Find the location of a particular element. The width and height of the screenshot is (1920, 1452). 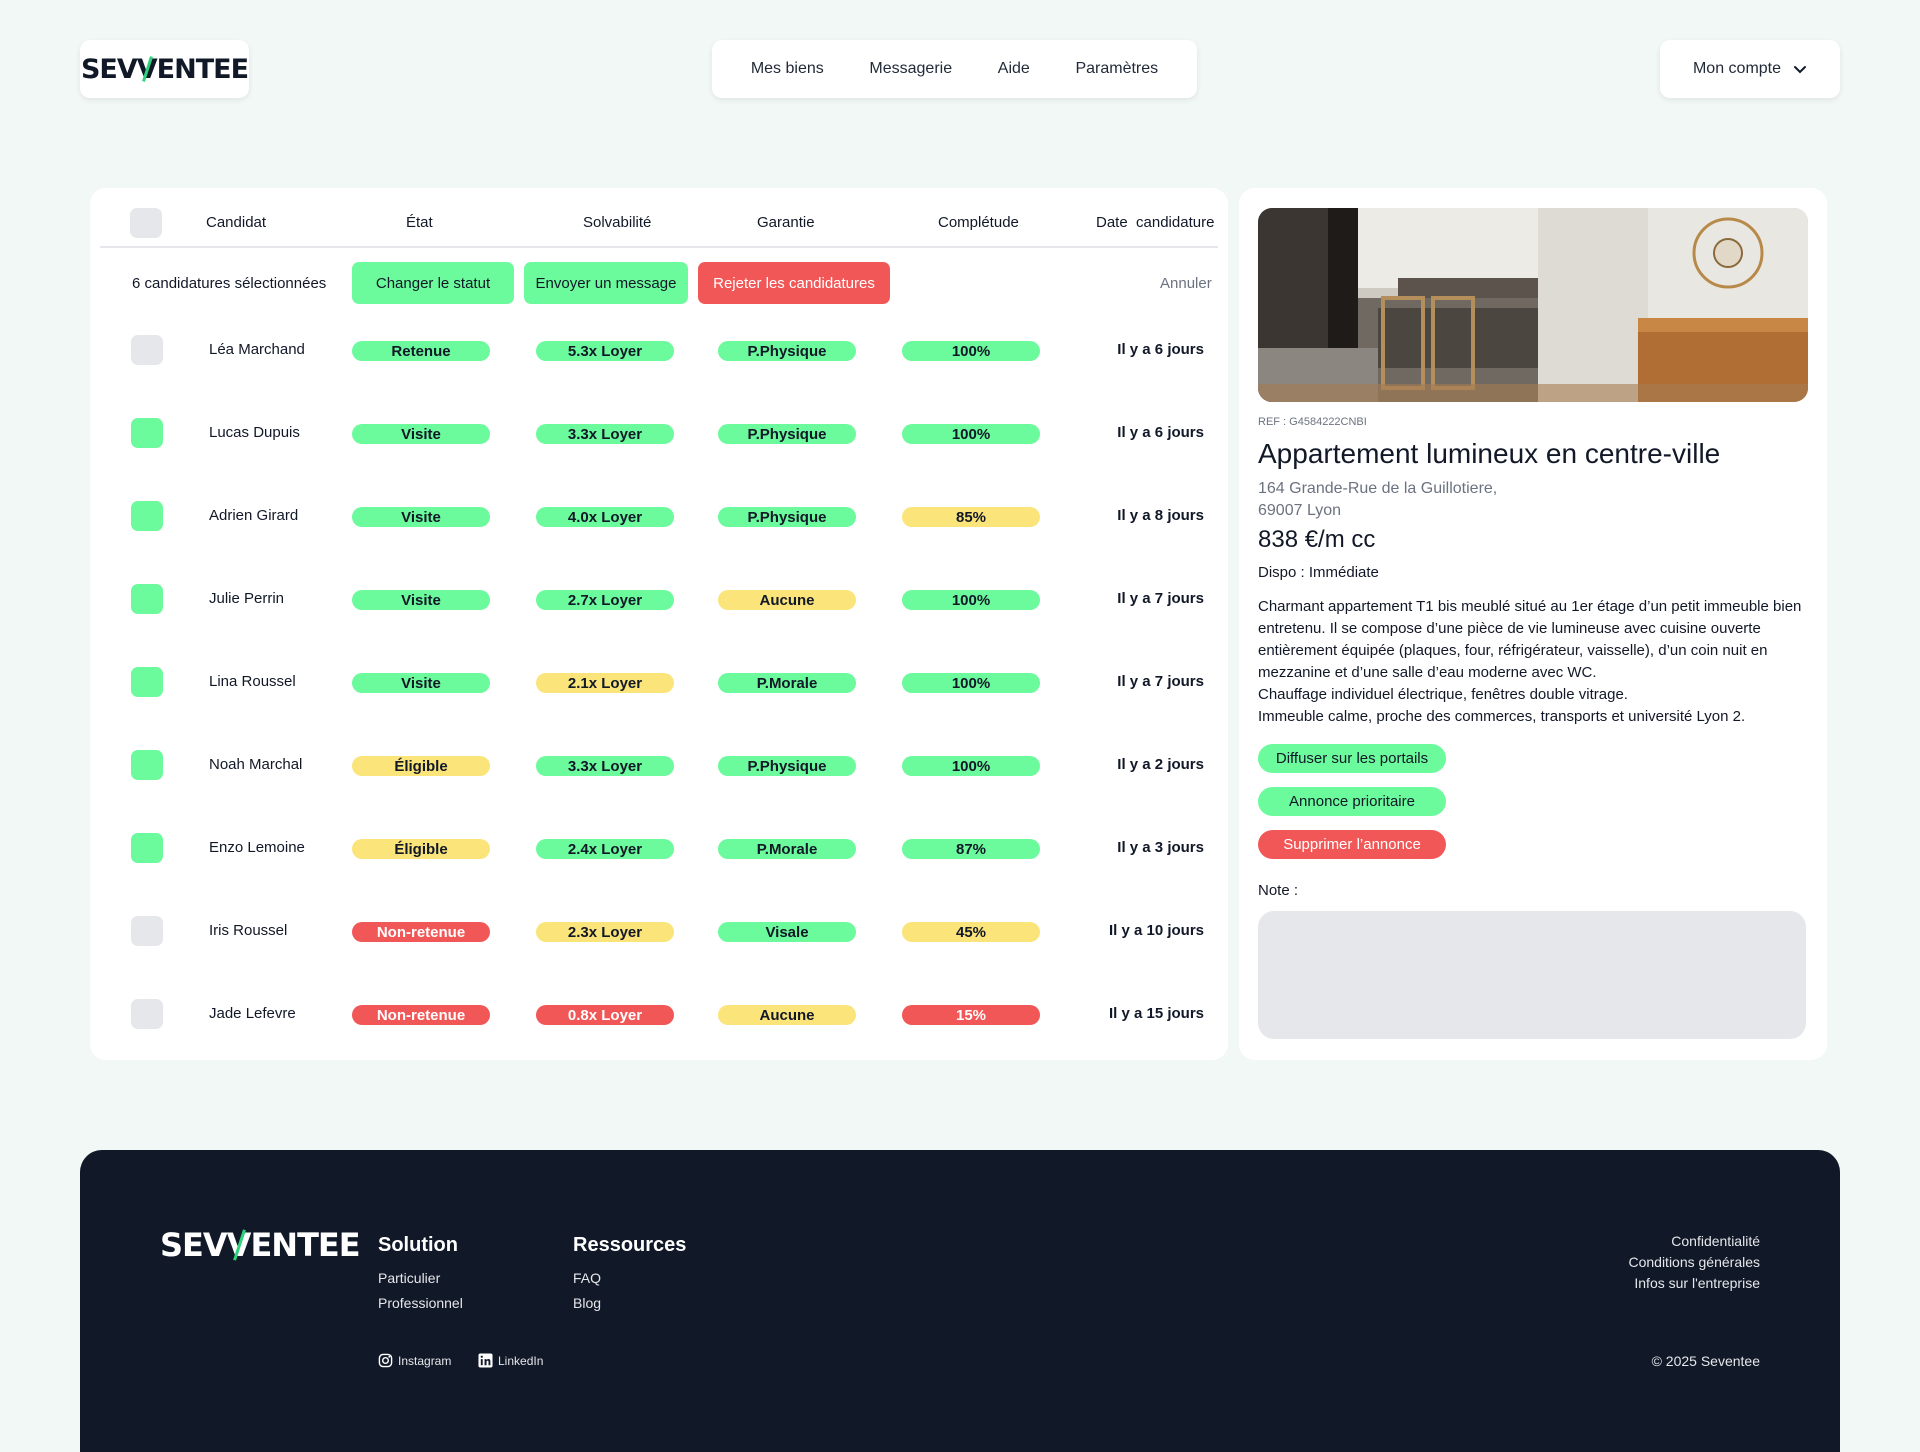

priority-listing-button: Annonce prioritaire is located at coordinates (1352, 801).